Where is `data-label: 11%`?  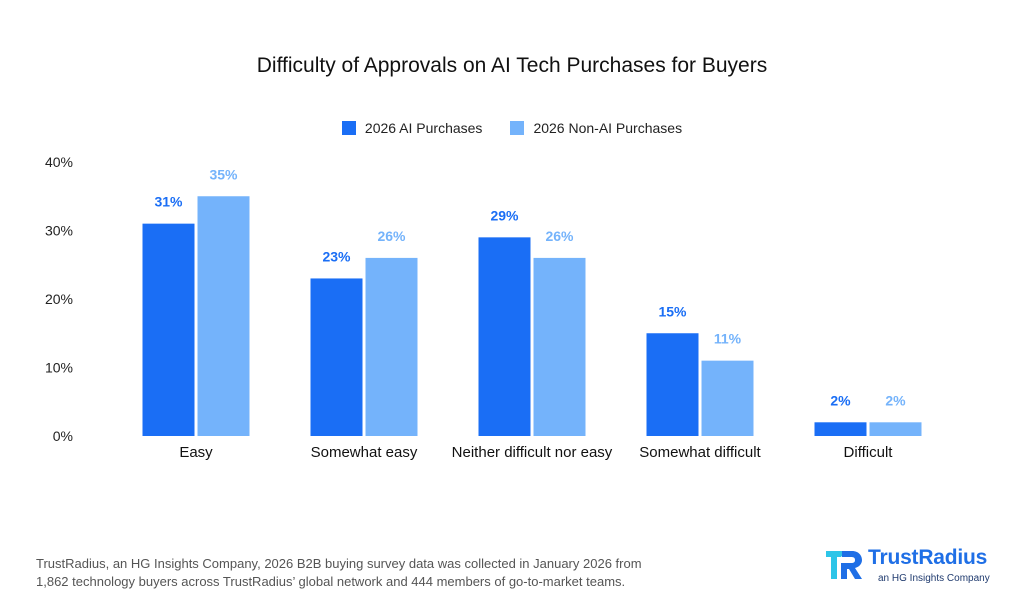
data-label: 11% is located at coordinates (728, 339).